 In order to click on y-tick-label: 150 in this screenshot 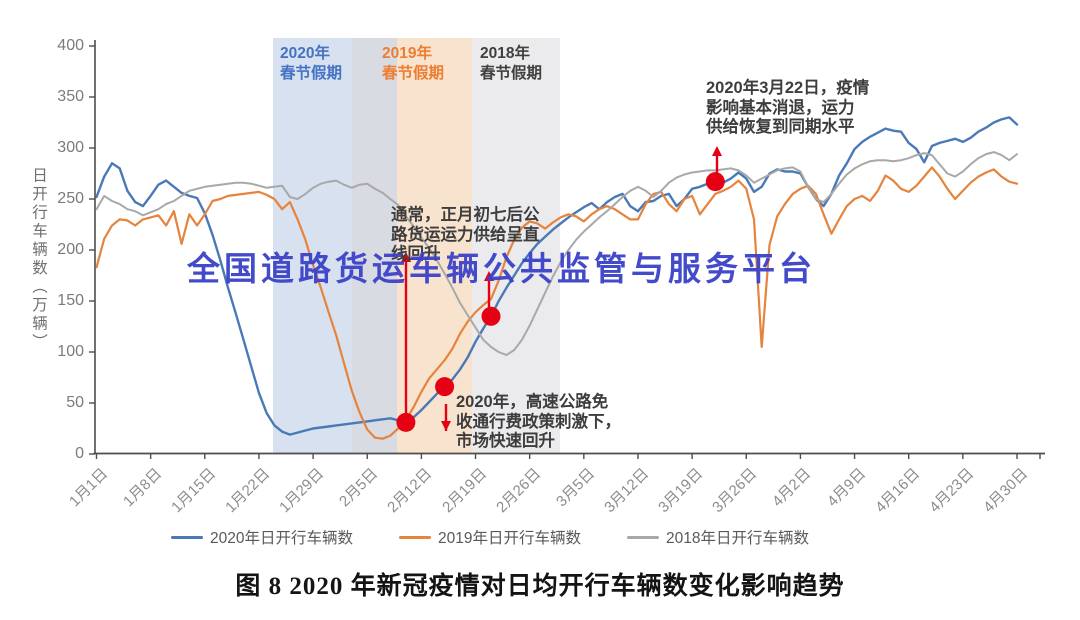, I will do `click(70, 300)`.